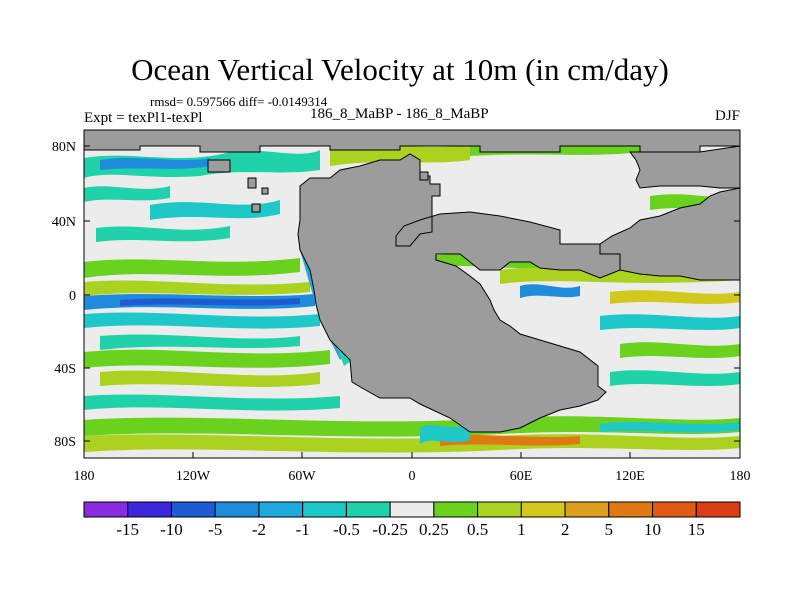 Image resolution: width=800 pixels, height=600 pixels. What do you see at coordinates (630, 476) in the screenshot?
I see `lon-label: 120E` at bounding box center [630, 476].